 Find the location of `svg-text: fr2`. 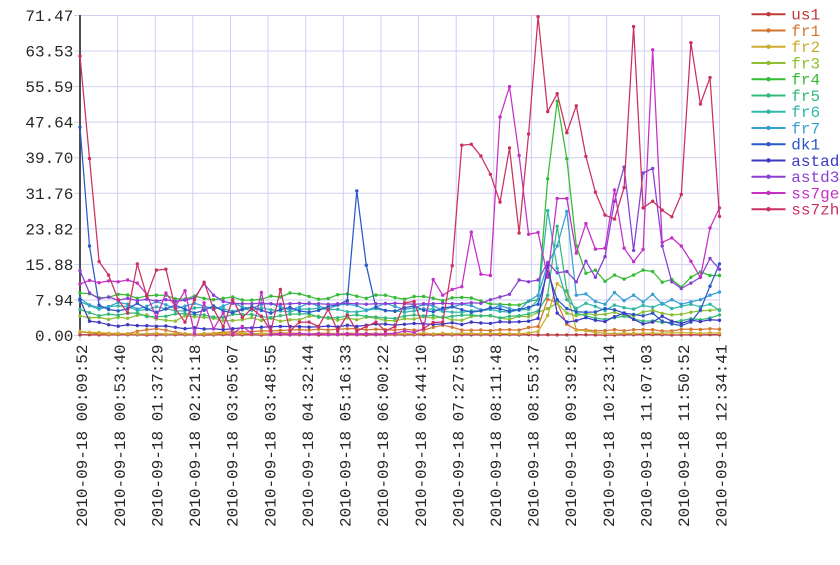

svg-text: fr2 is located at coordinates (805, 48).